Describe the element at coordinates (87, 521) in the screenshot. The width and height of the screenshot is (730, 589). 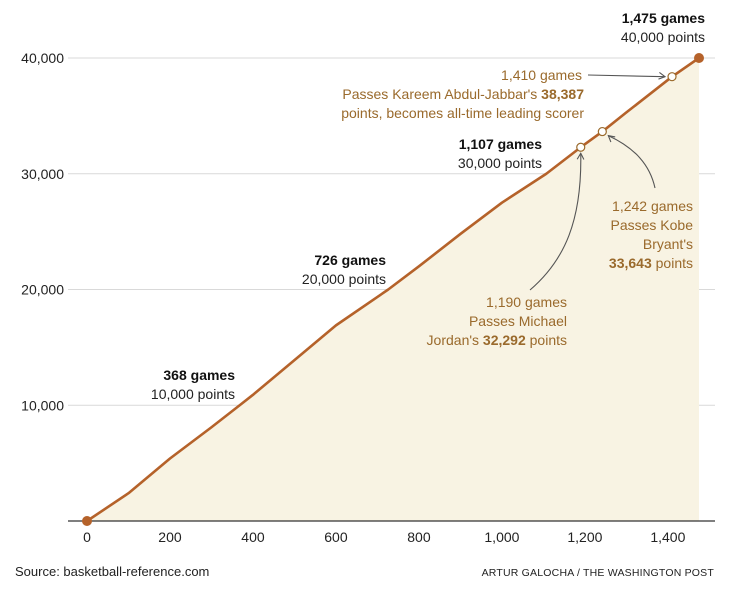
I see `start-point` at that location.